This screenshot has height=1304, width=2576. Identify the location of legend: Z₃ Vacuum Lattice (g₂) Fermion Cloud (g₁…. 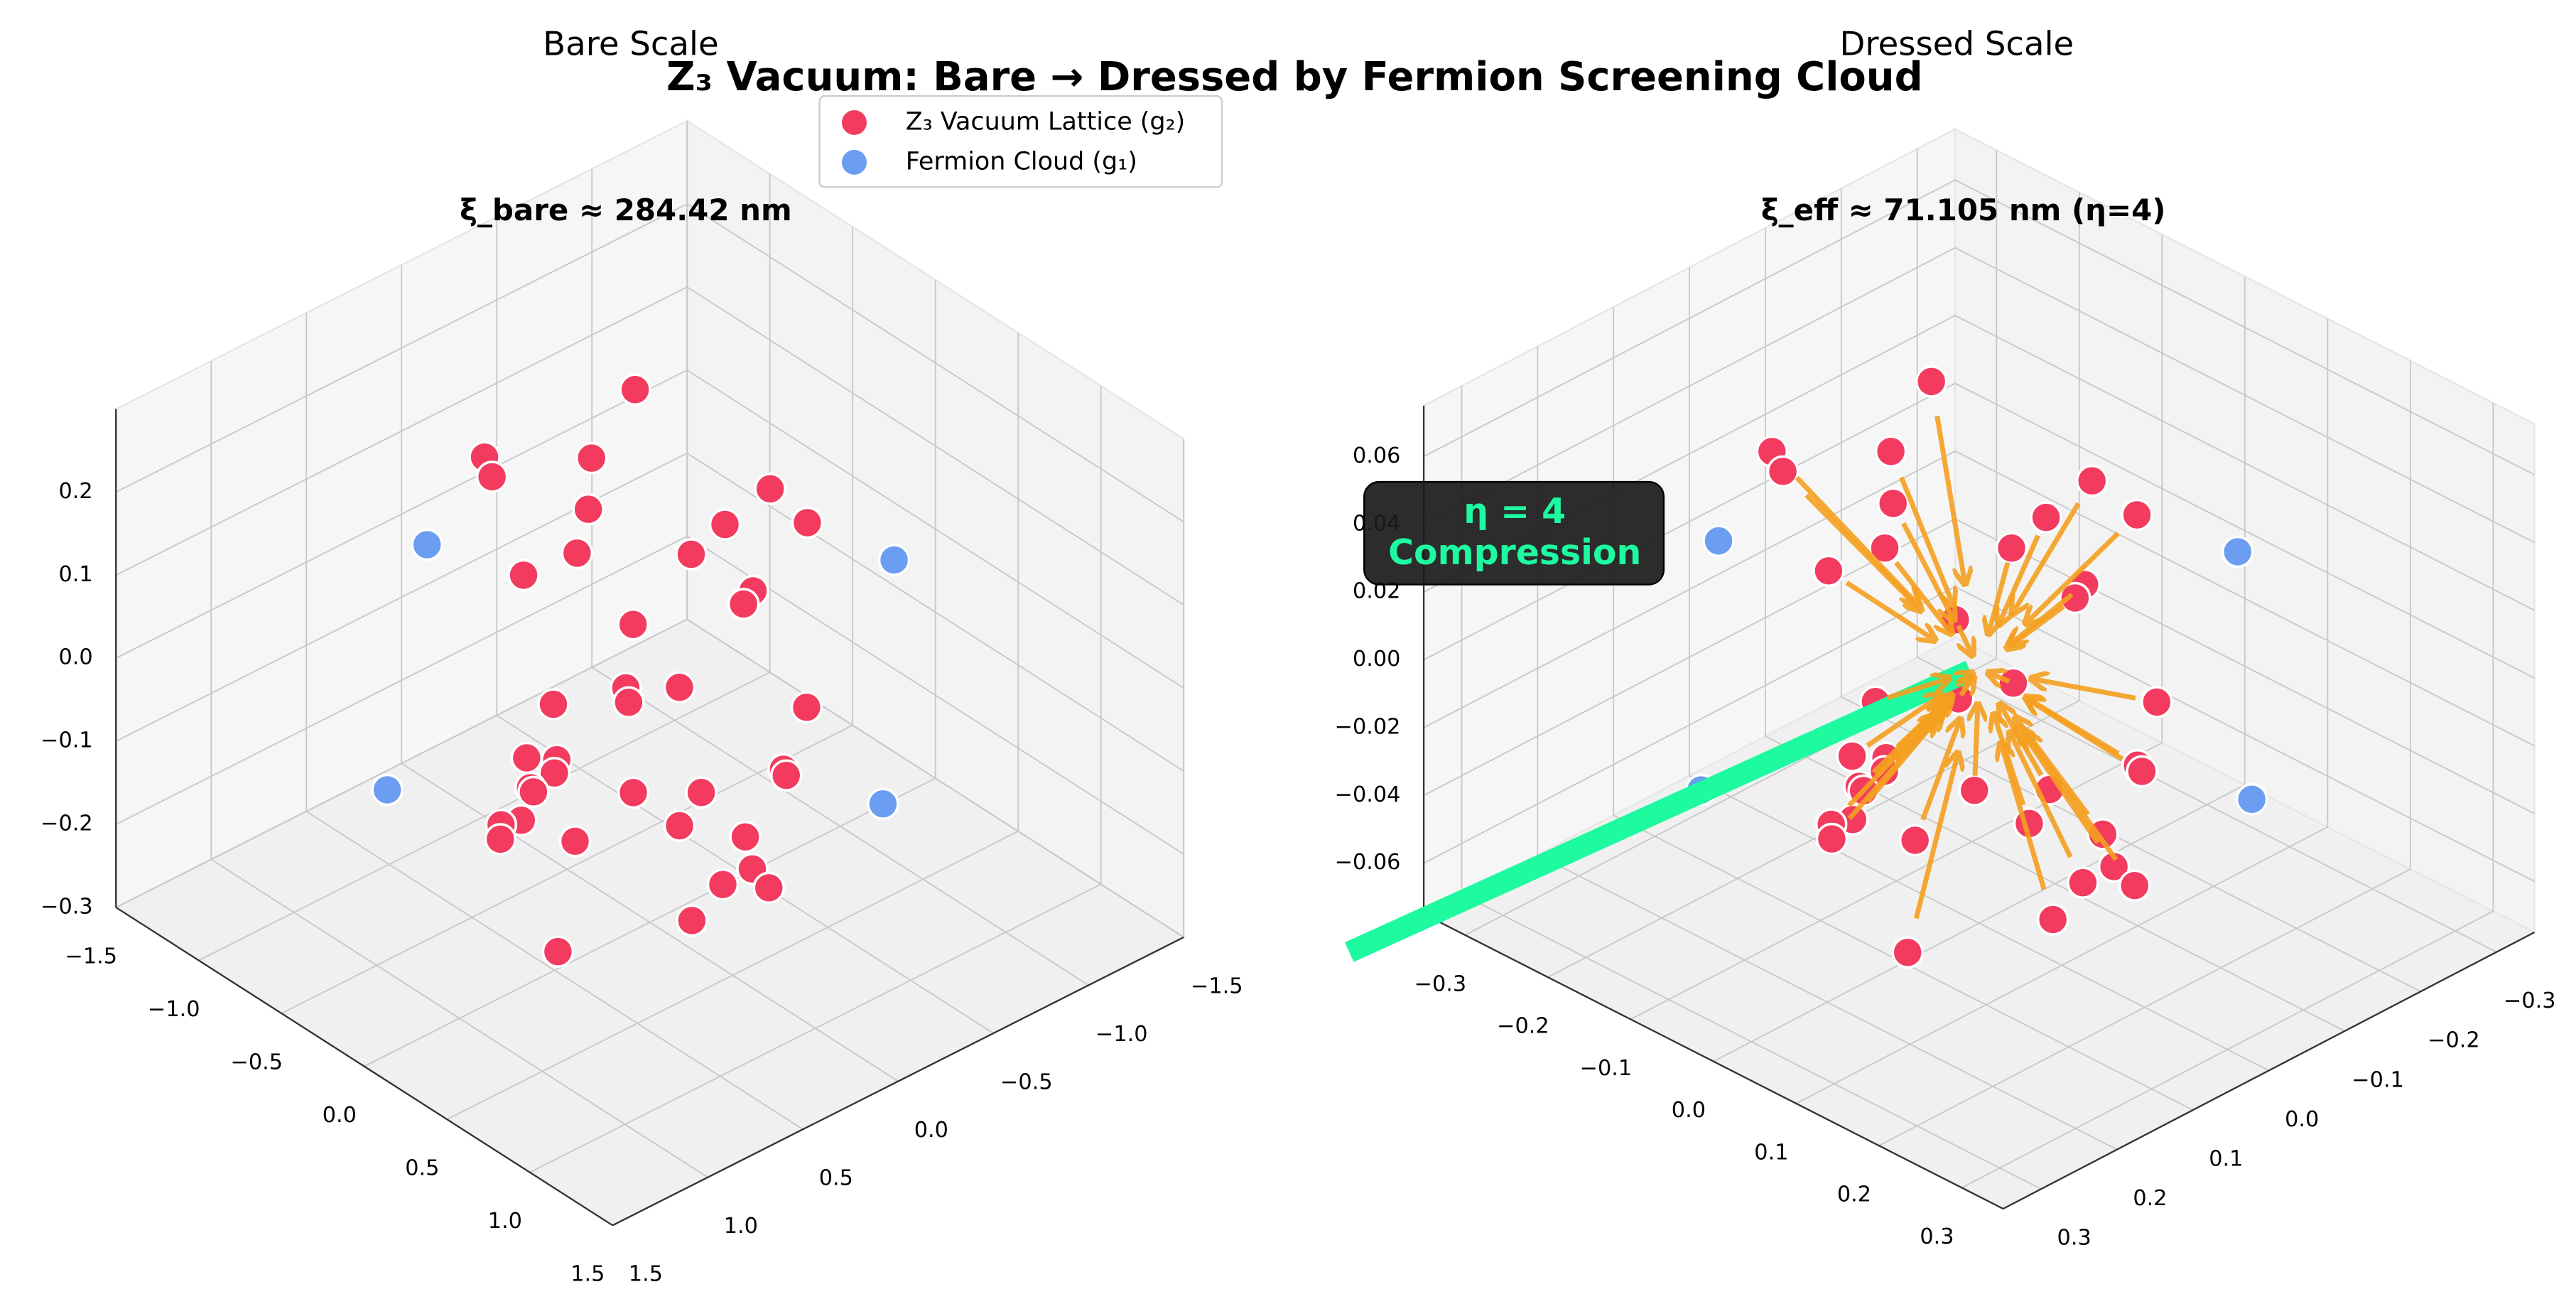
(1020, 141).